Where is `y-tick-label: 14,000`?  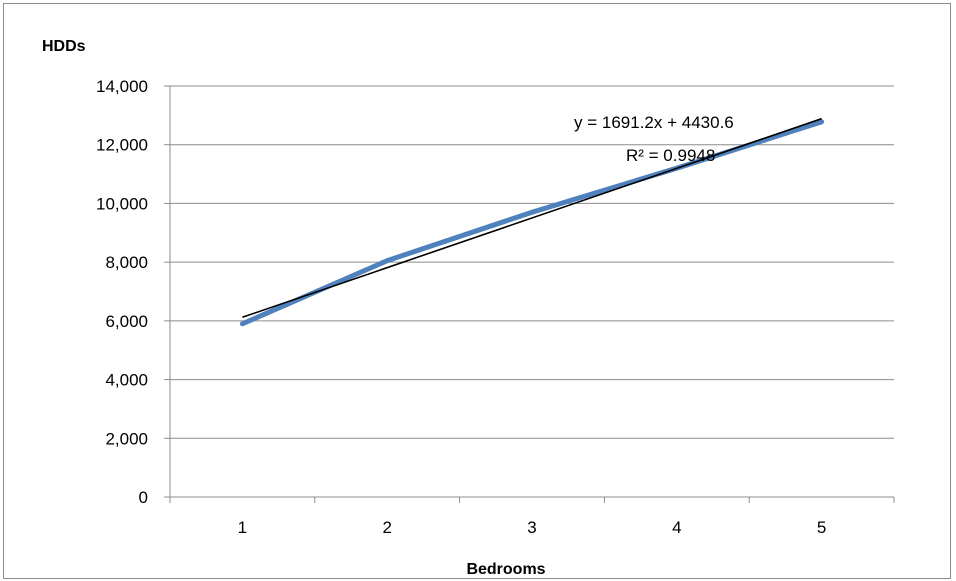 y-tick-label: 14,000 is located at coordinates (122, 86).